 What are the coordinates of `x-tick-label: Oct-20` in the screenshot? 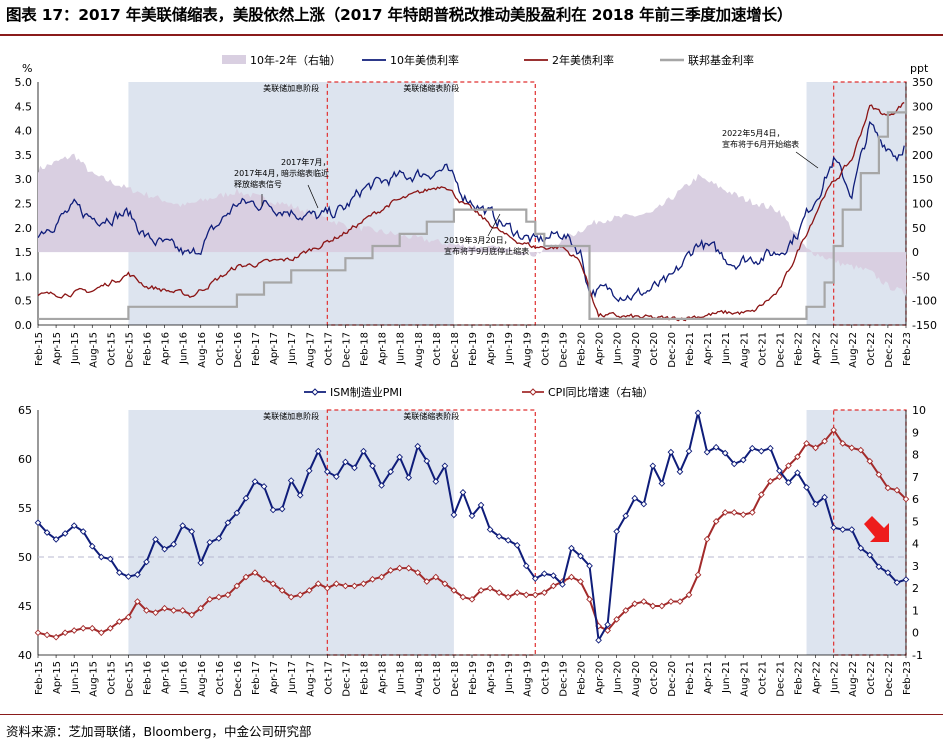 It's located at (654, 678).